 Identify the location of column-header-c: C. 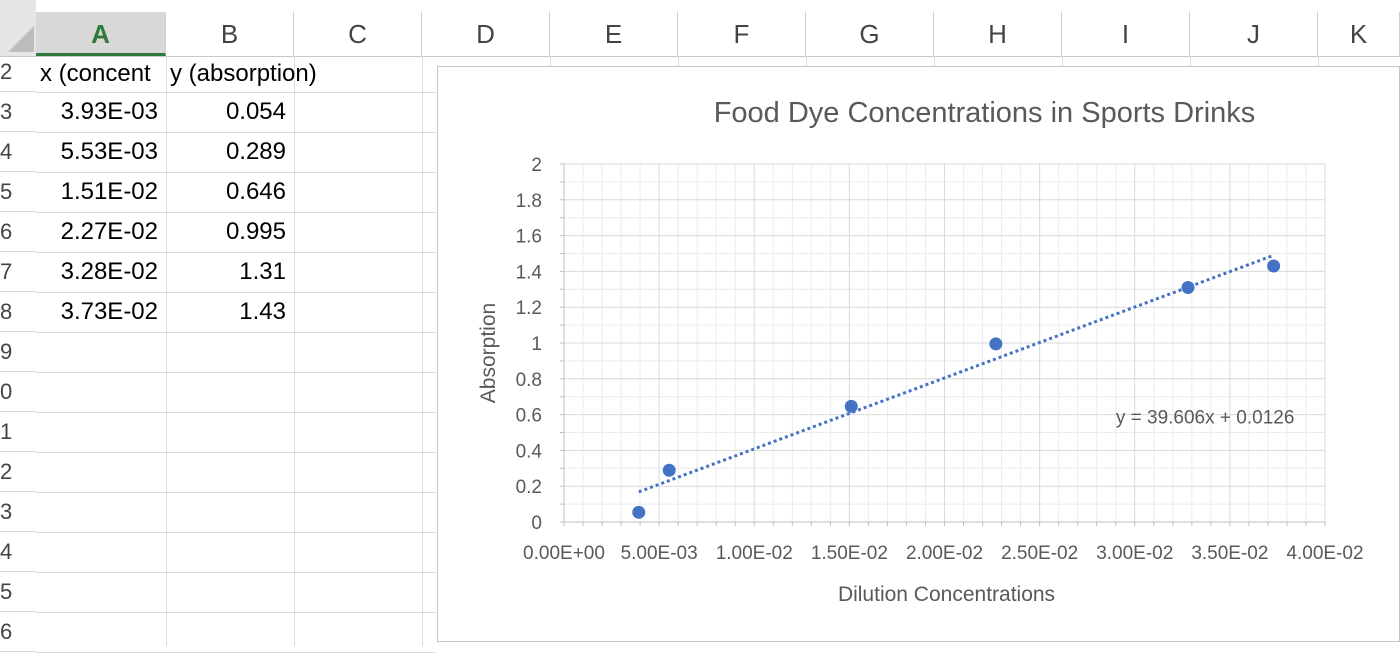
(358, 34).